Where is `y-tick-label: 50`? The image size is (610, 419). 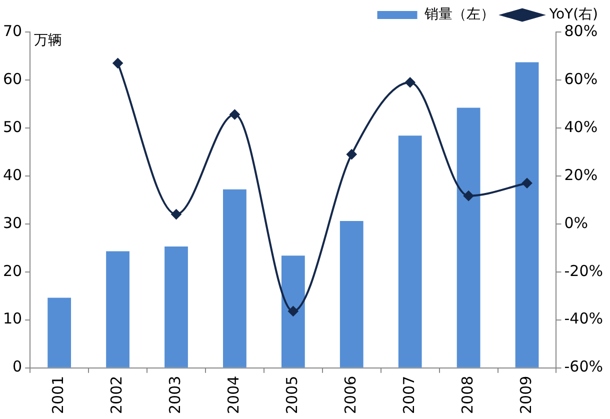 y-tick-label: 50 is located at coordinates (12, 127).